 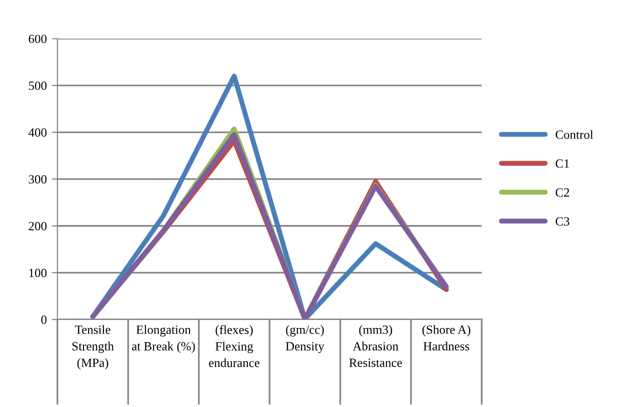 I want to click on legend-label: Control, so click(x=575, y=134).